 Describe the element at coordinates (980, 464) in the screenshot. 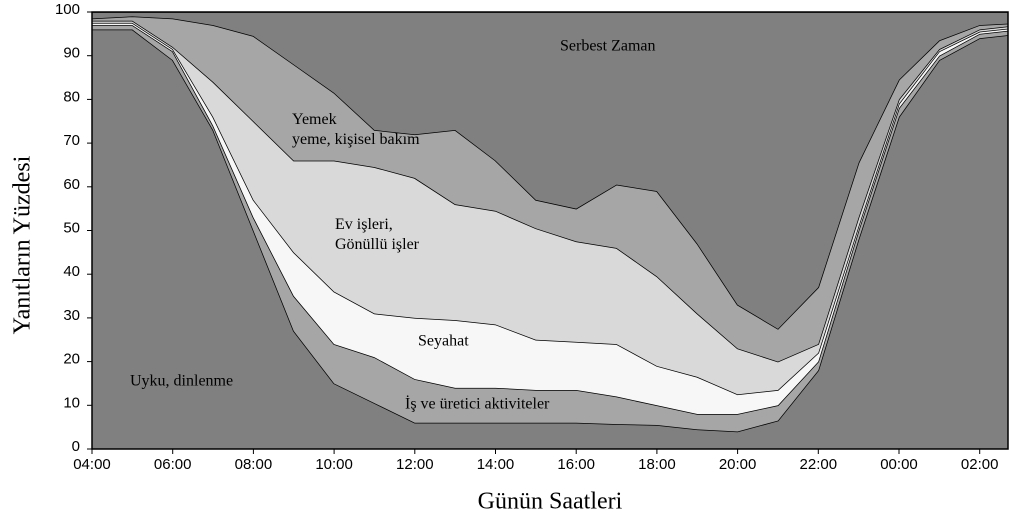

I see `x-tick-label: 02:00` at that location.